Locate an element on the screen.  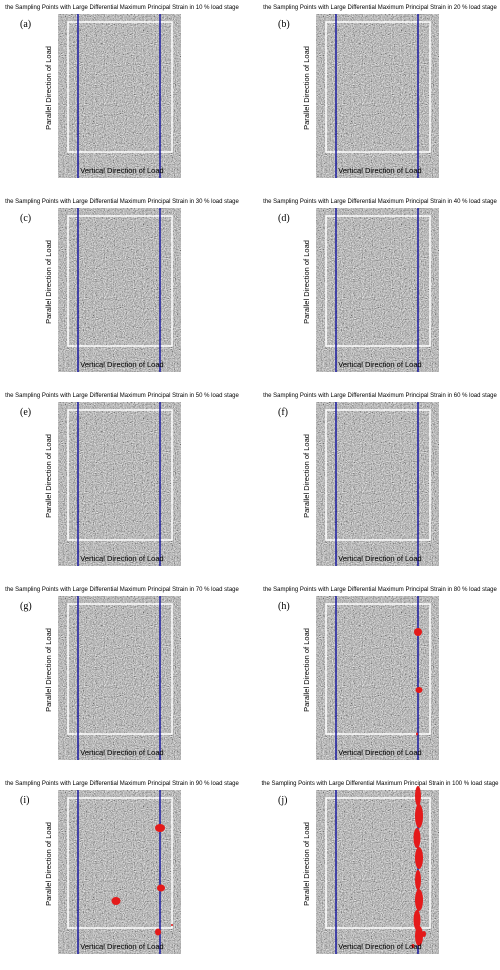
panel-label: (d) is located at coordinates (284, 218).